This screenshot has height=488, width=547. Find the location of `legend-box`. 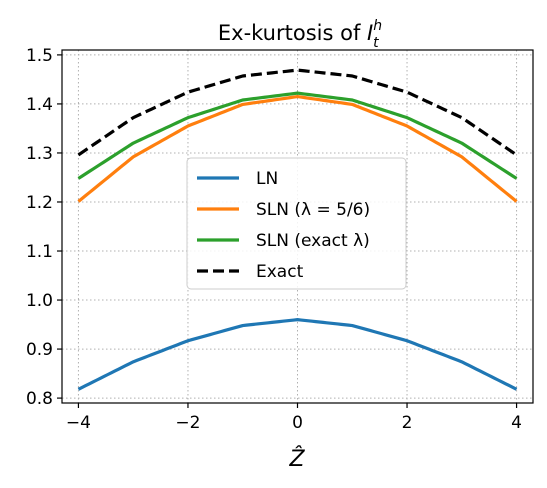

legend-box is located at coordinates (296, 223).